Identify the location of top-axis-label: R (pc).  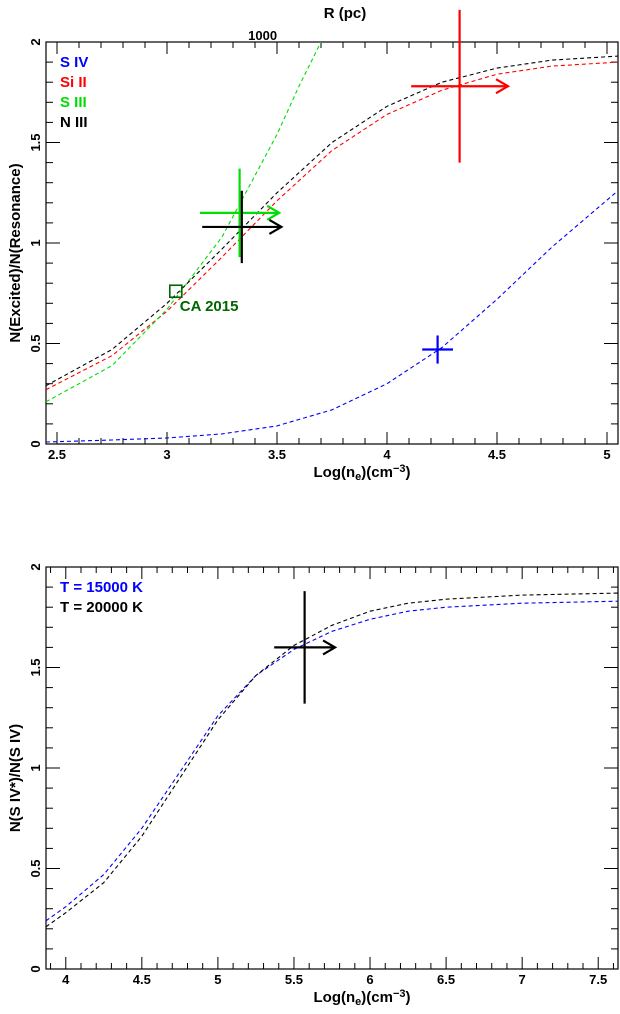
(345, 13).